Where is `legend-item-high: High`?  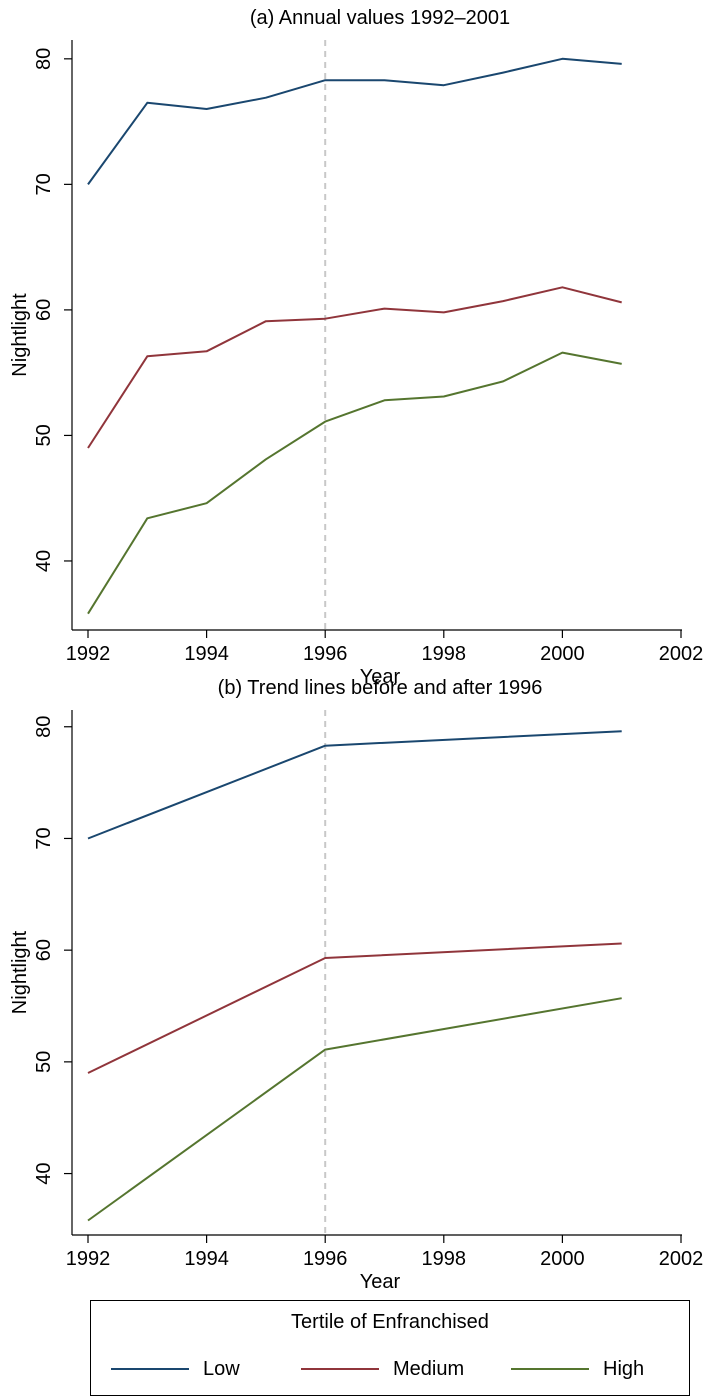 legend-item-high: High is located at coordinates (577, 1369).